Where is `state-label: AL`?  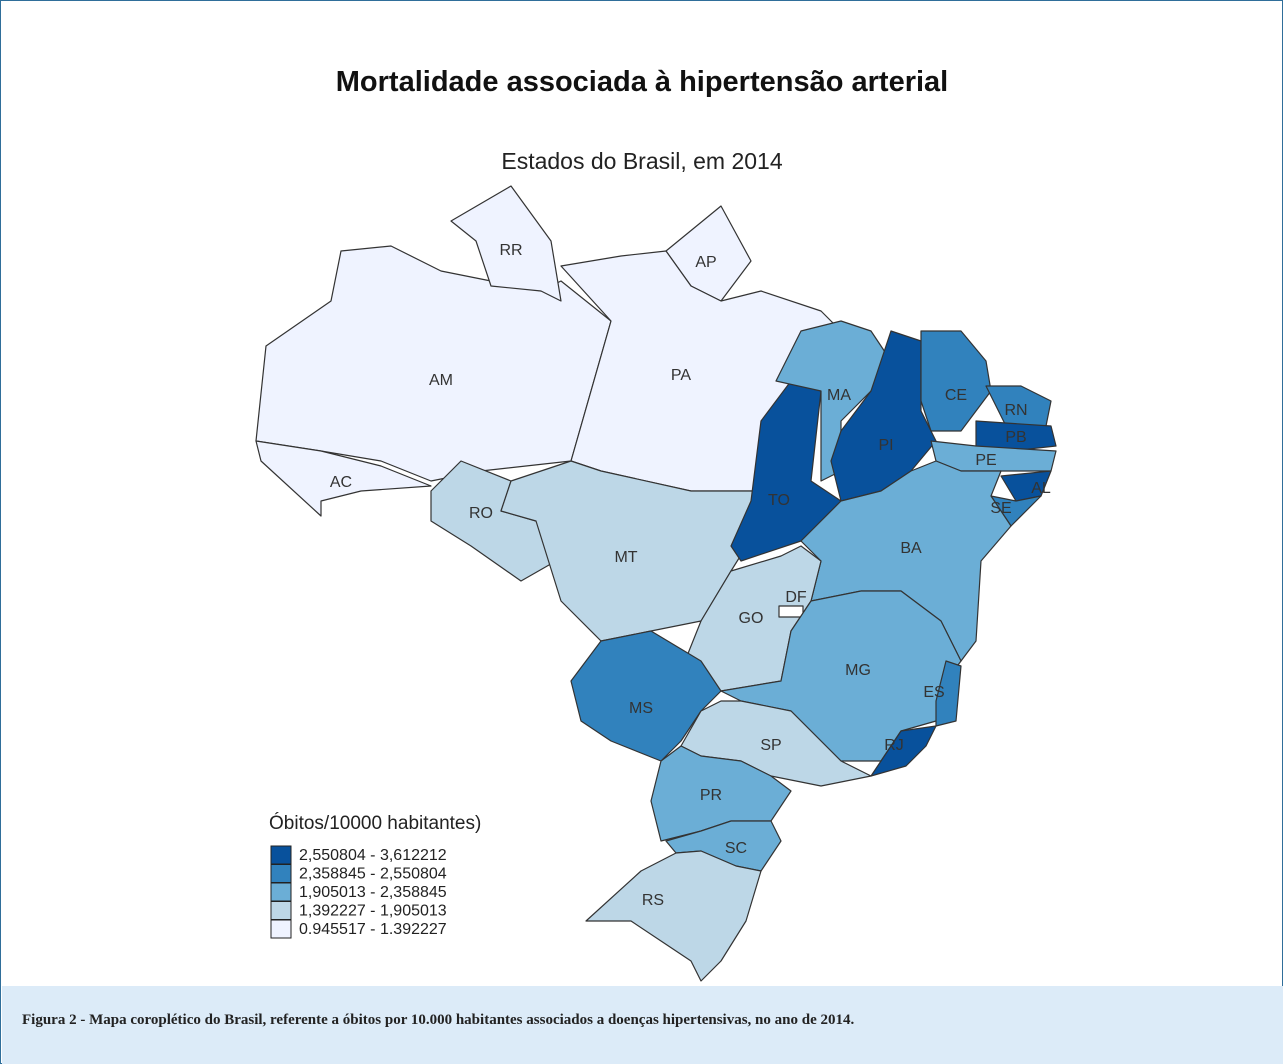
state-label: AL is located at coordinates (1041, 488).